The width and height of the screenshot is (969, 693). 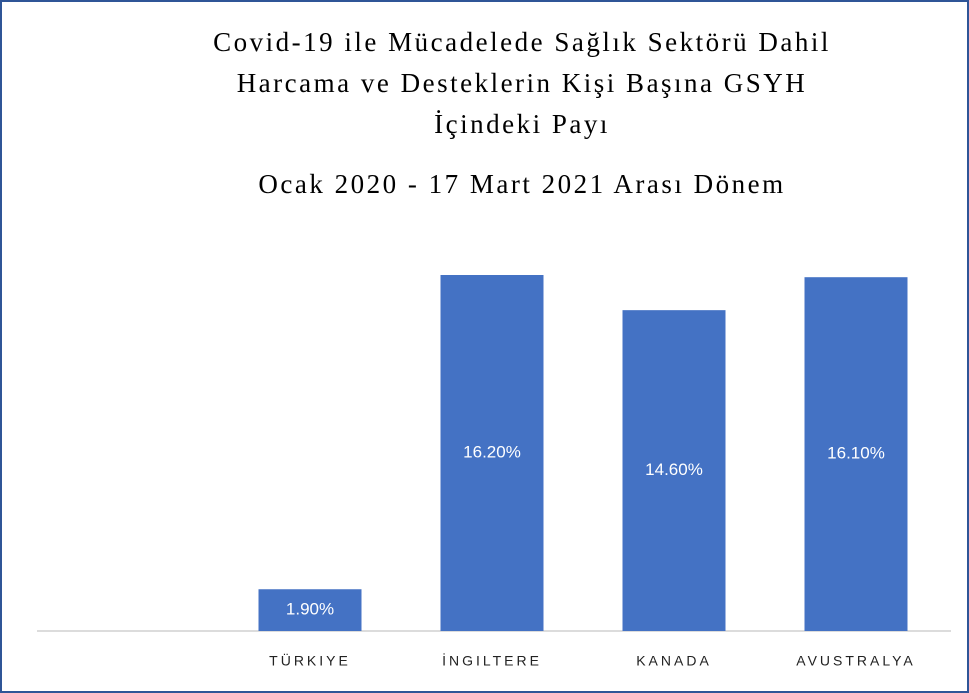 What do you see at coordinates (521, 184) in the screenshot?
I see `chart-subtitle: Ocak 2020 - 17 Mart 2021 Arası Dönem` at bounding box center [521, 184].